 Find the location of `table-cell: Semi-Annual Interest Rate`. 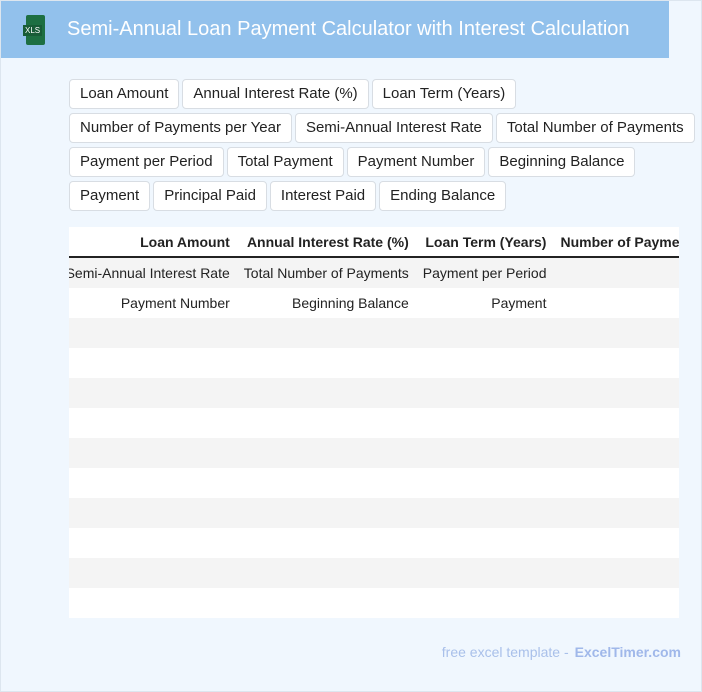

table-cell: Semi-Annual Interest Rate is located at coordinates (153, 272).